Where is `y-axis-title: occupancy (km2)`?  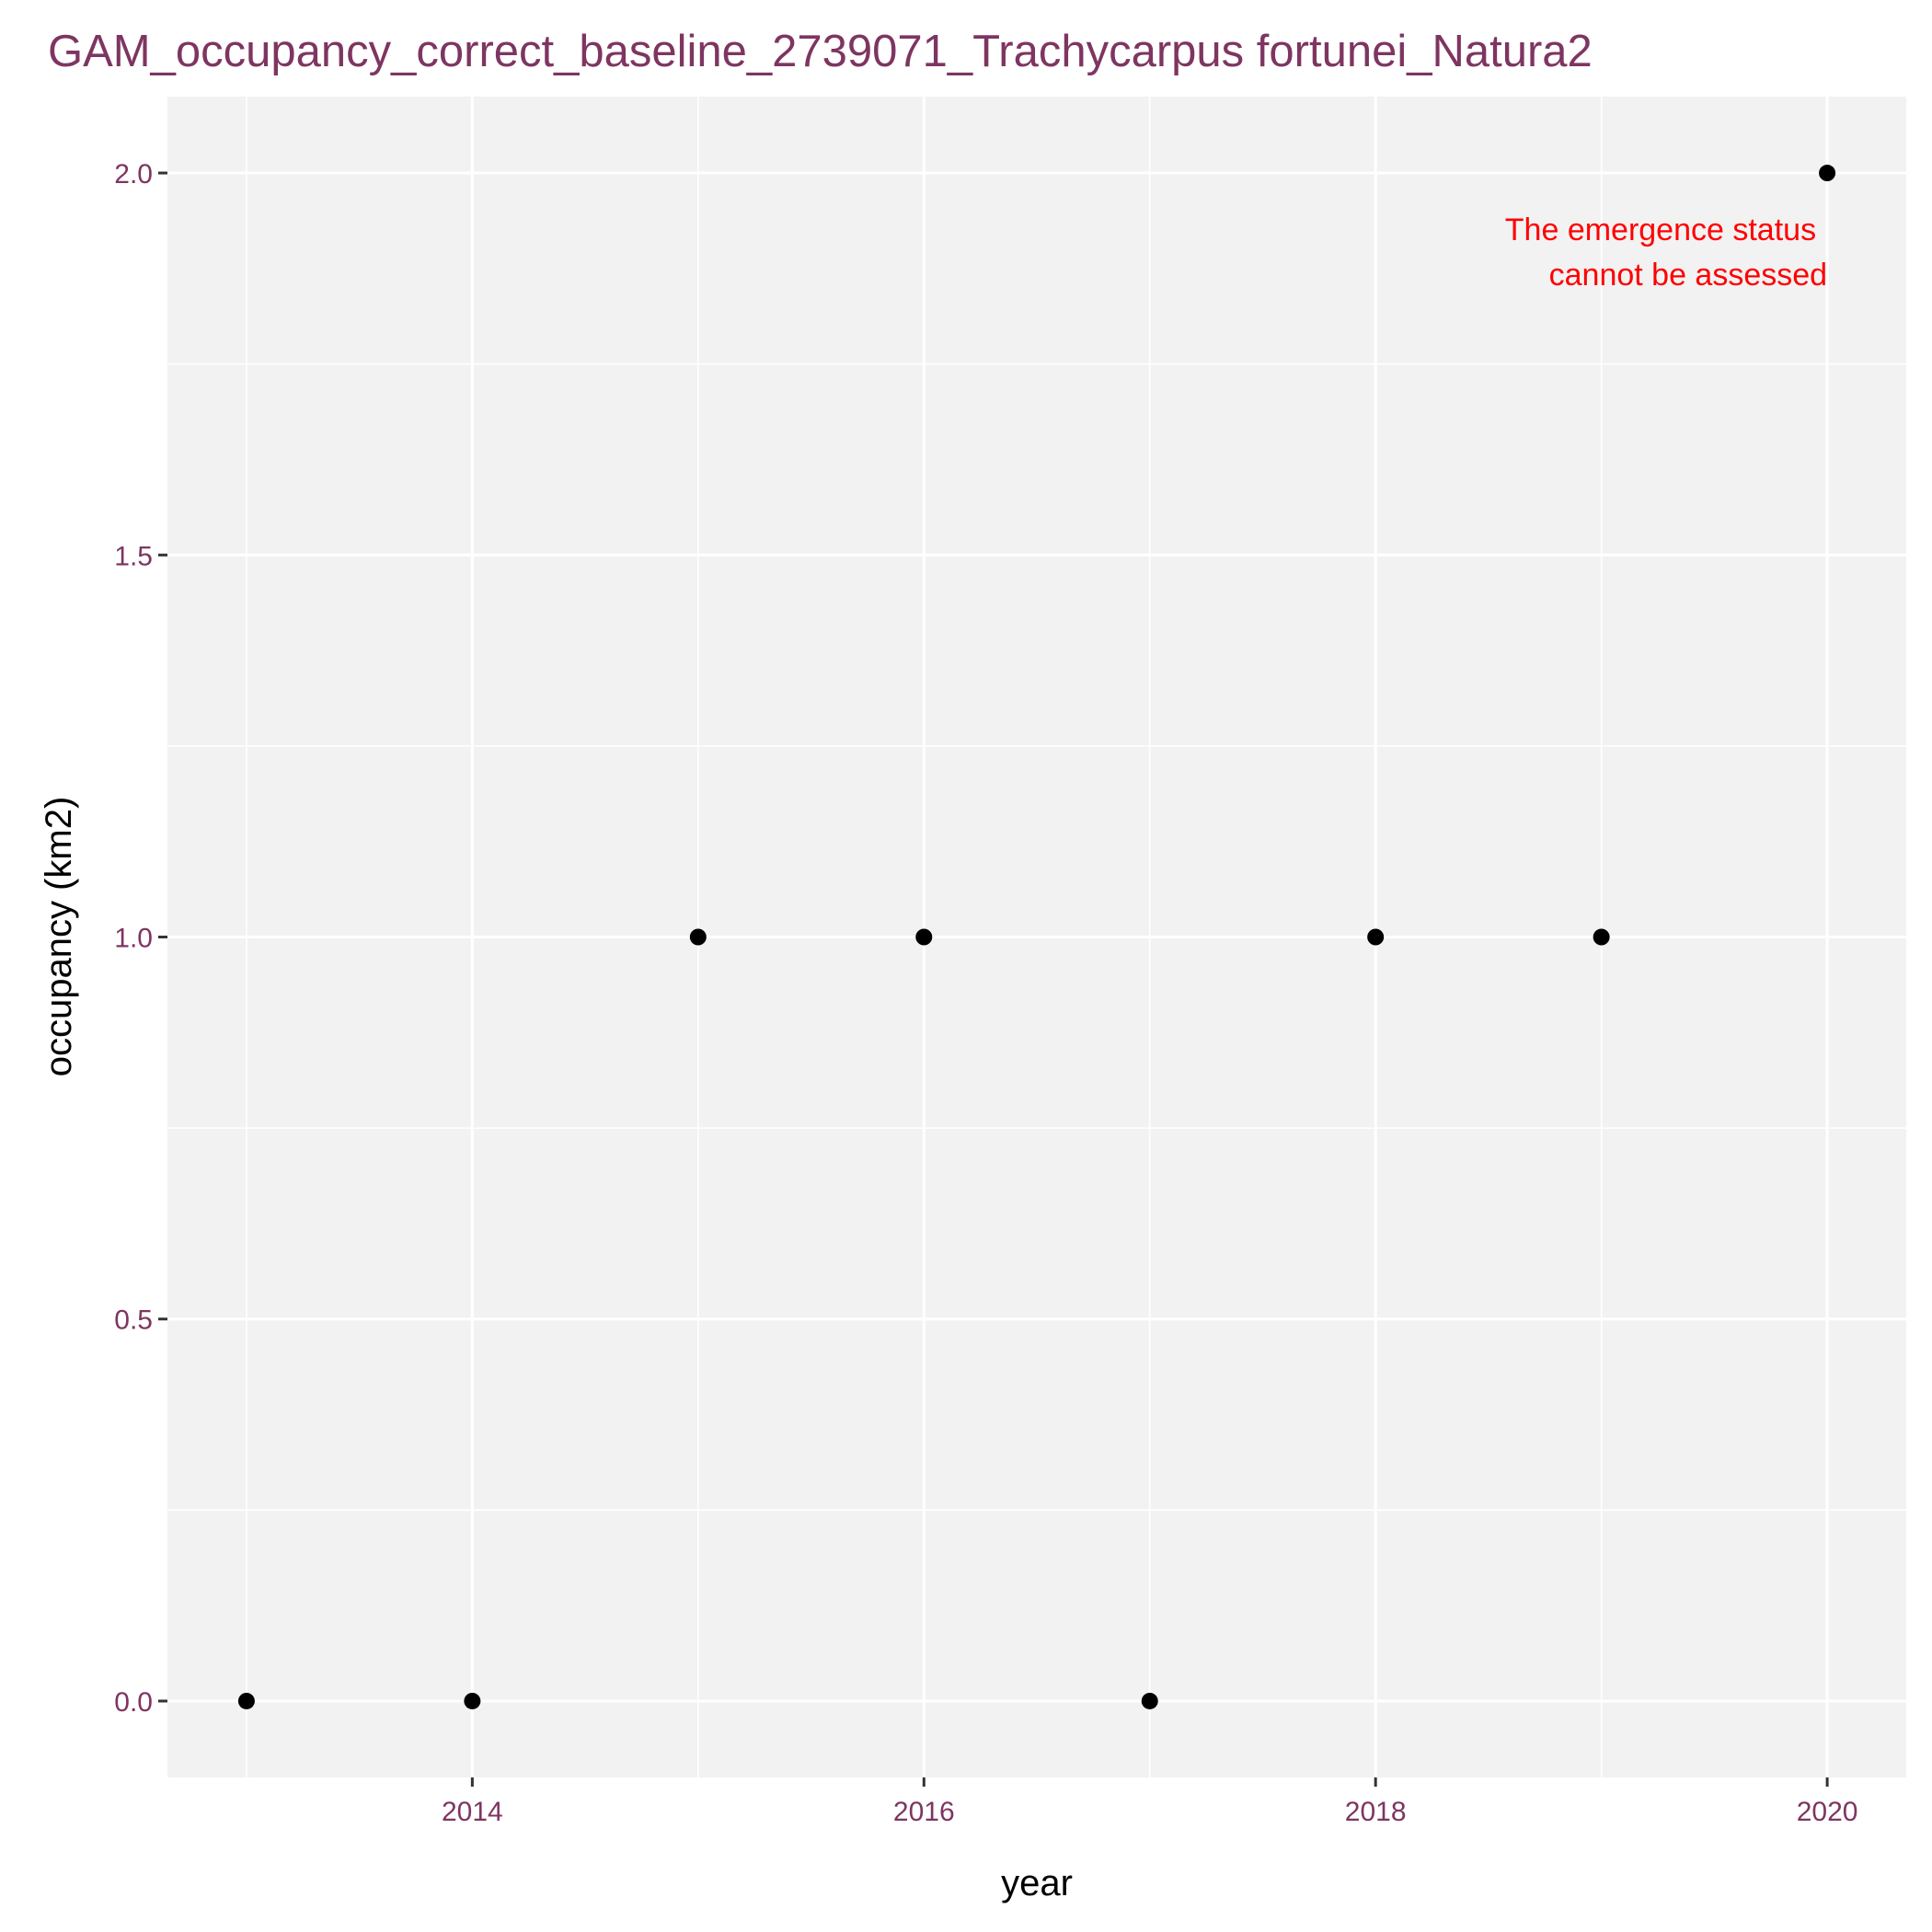 y-axis-title: occupancy (km2) is located at coordinates (59, 937).